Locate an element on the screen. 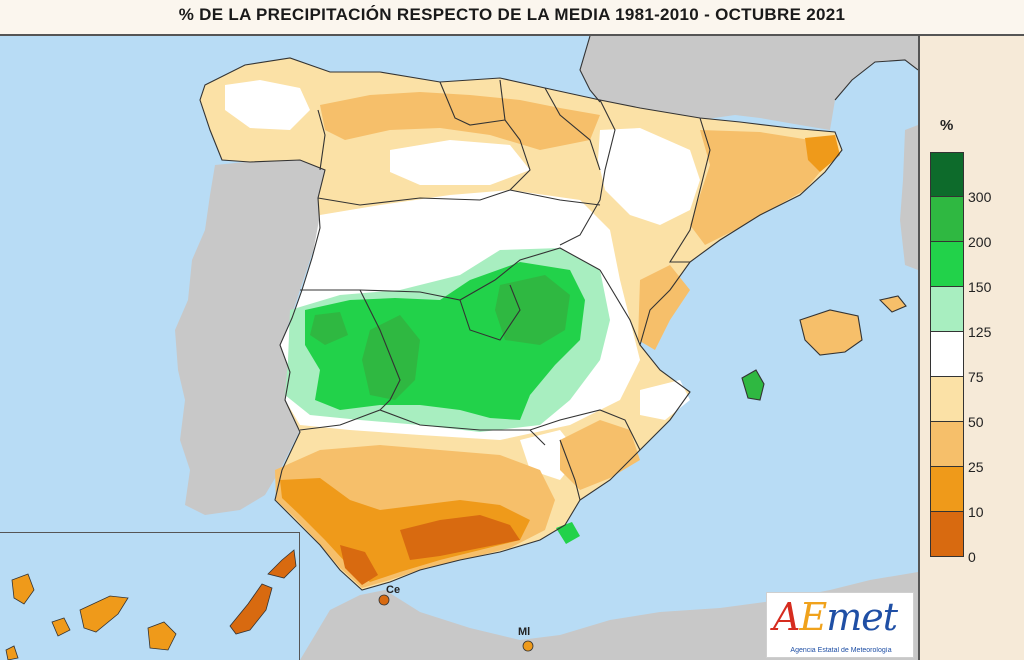 The image size is (1024, 660). africa-land is located at coordinates (609, 616).